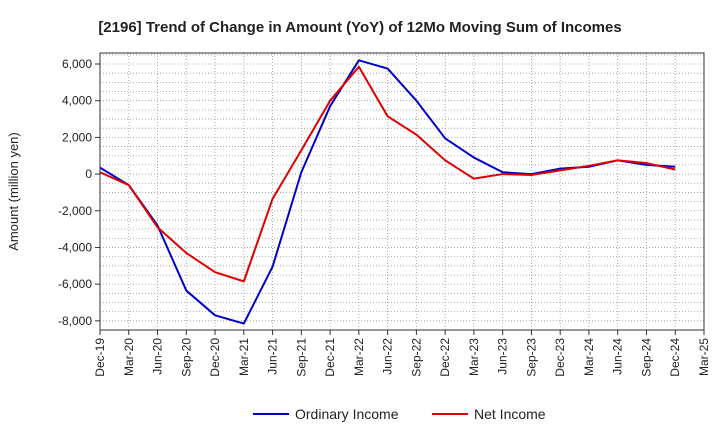  I want to click on y-tick-label: -8,000, so click(75, 321).